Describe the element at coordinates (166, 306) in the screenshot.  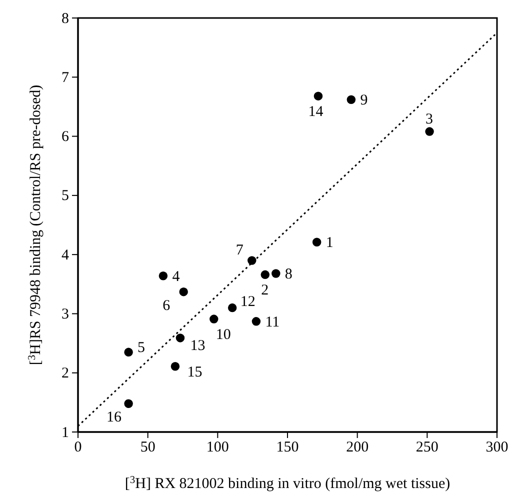
I see `annotation: 6` at that location.